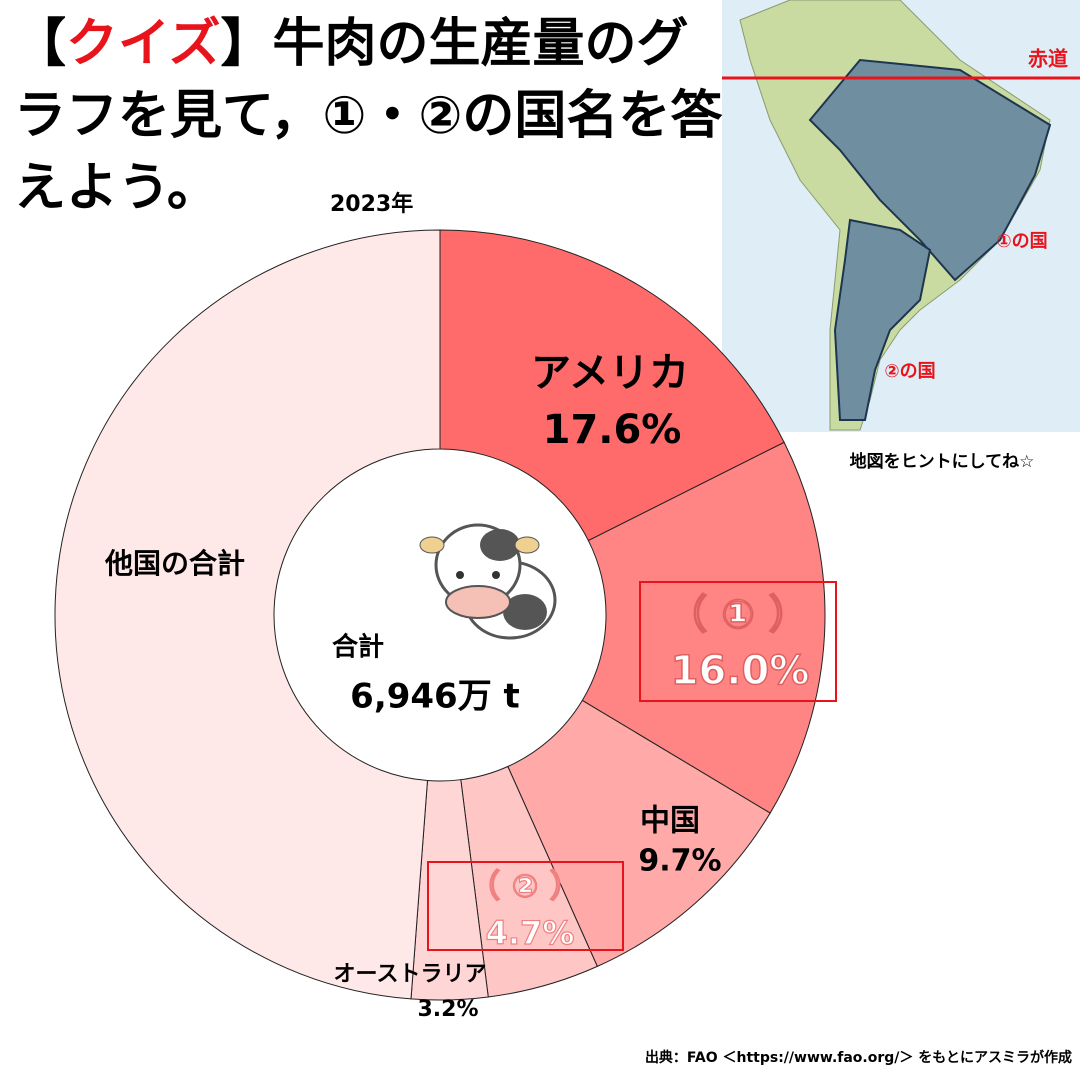  I want to click on country2-label: ②の国, so click(909, 371).